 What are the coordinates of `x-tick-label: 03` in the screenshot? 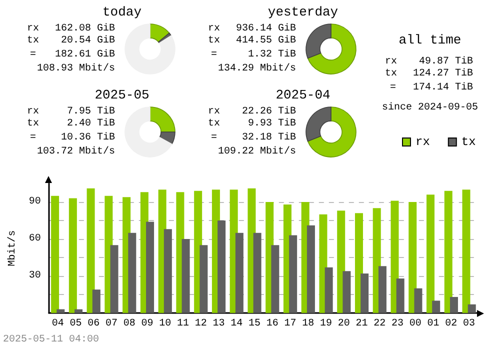 It's located at (469, 324).